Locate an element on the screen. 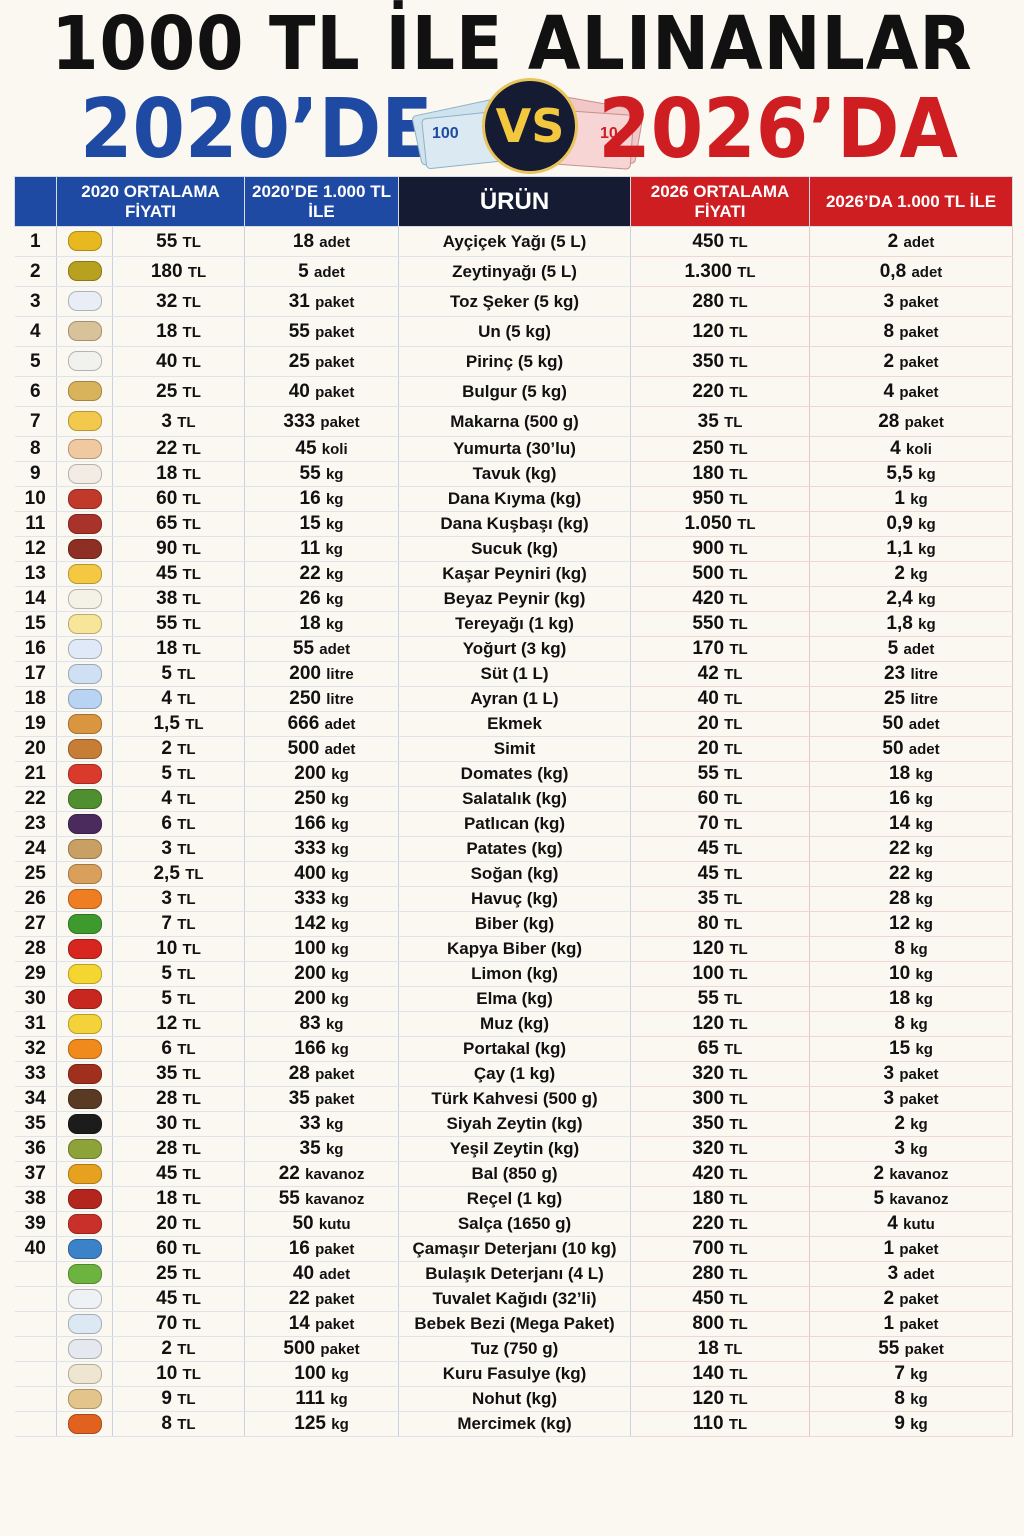  minced-meat-icon is located at coordinates (84, 498).